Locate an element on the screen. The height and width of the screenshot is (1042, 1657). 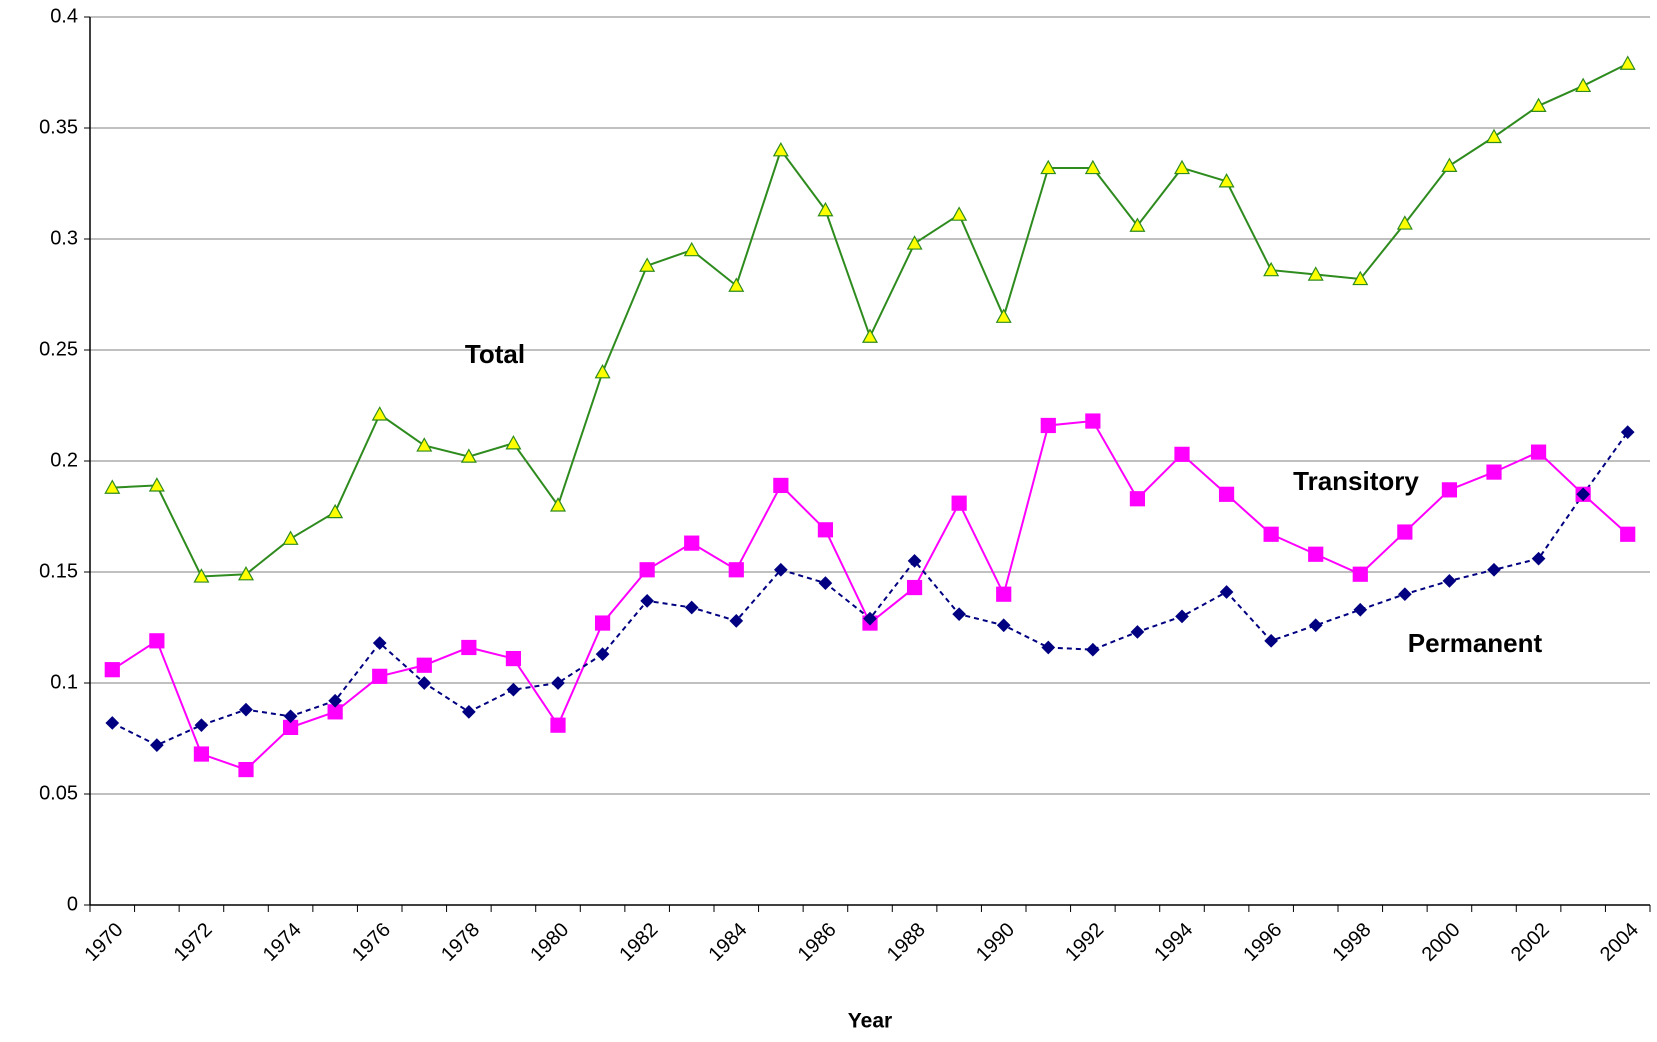
x-tick-label: 1992 is located at coordinates (1084, 942).